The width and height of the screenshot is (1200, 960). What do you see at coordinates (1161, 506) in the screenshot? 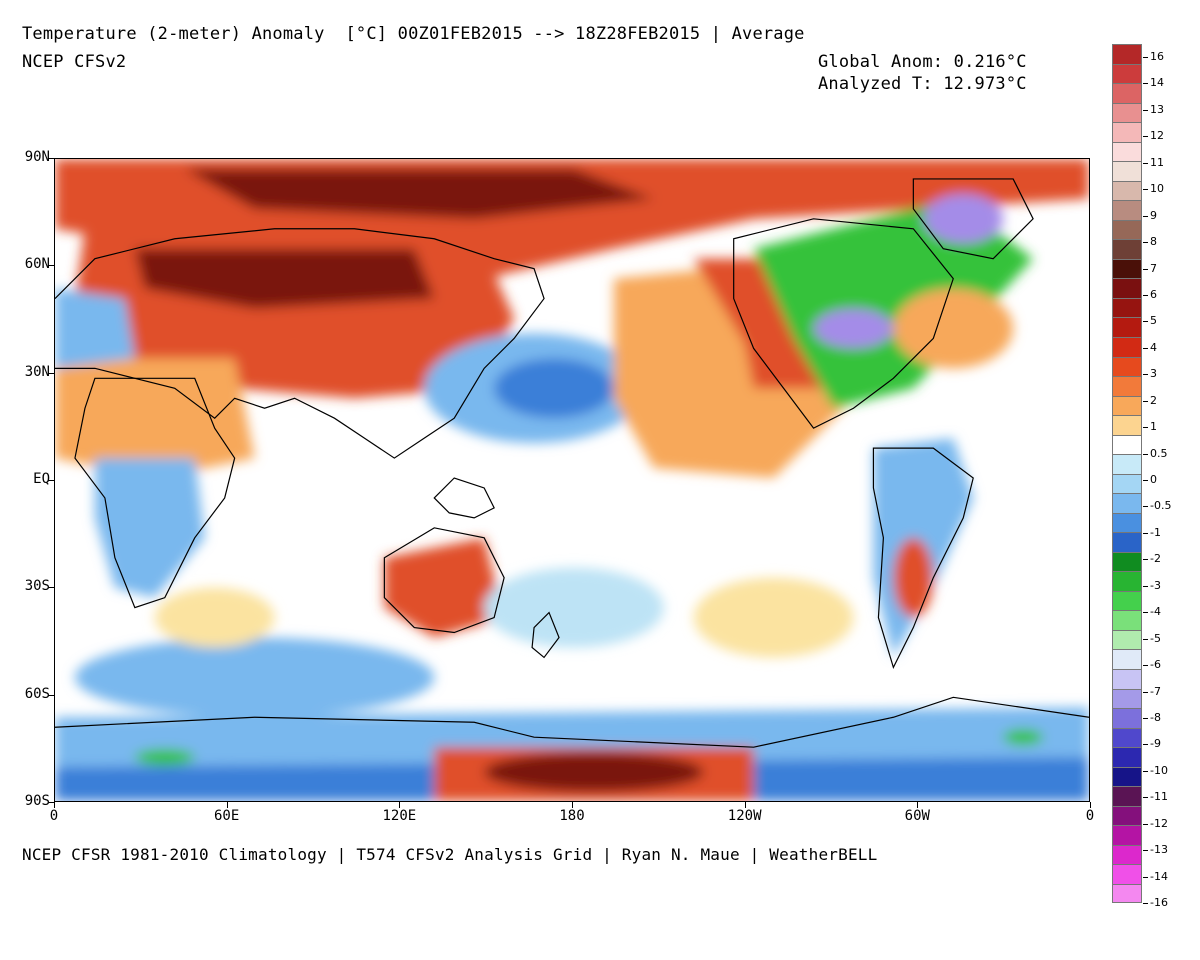
I see `colorbar-label: -0.5` at bounding box center [1161, 506].